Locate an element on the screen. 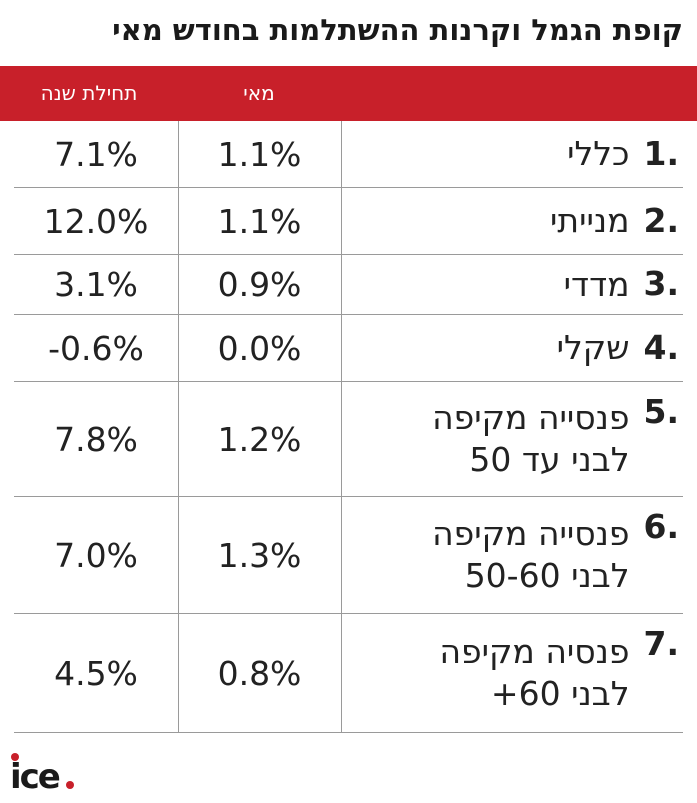 The width and height of the screenshot is (697, 803). fund-name-cell: 5. פנסייה מקיפה לבני עד 50 is located at coordinates (518, 439).